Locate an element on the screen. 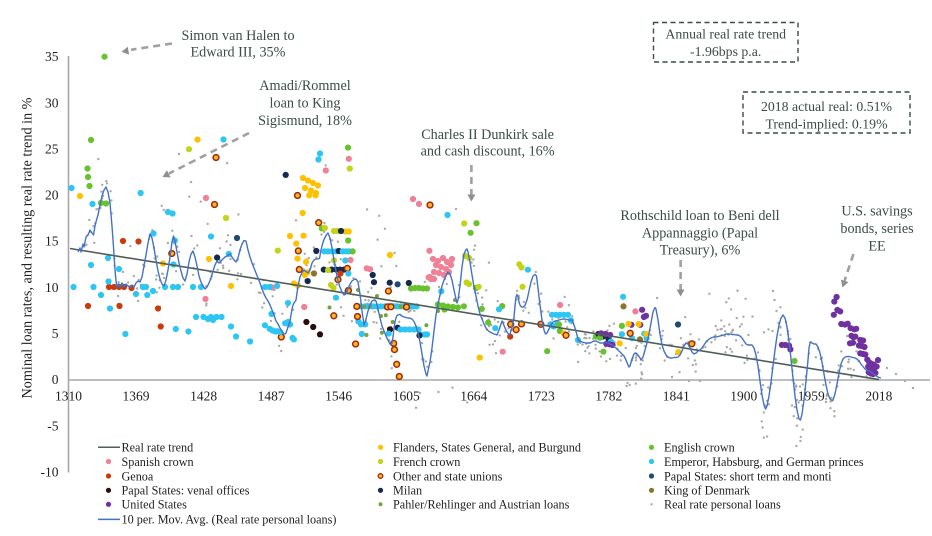 This screenshot has height=536, width=932. svg-text: 2018 actual real: 0.51% is located at coordinates (827, 106).